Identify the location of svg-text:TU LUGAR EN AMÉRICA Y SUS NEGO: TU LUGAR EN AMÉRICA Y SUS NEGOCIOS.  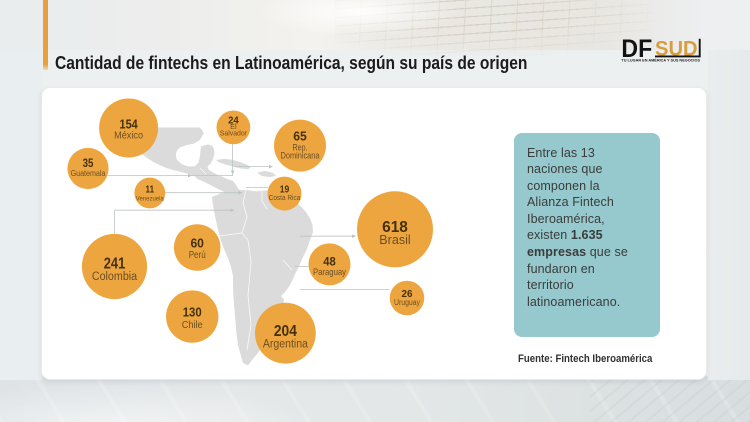
(660, 59).